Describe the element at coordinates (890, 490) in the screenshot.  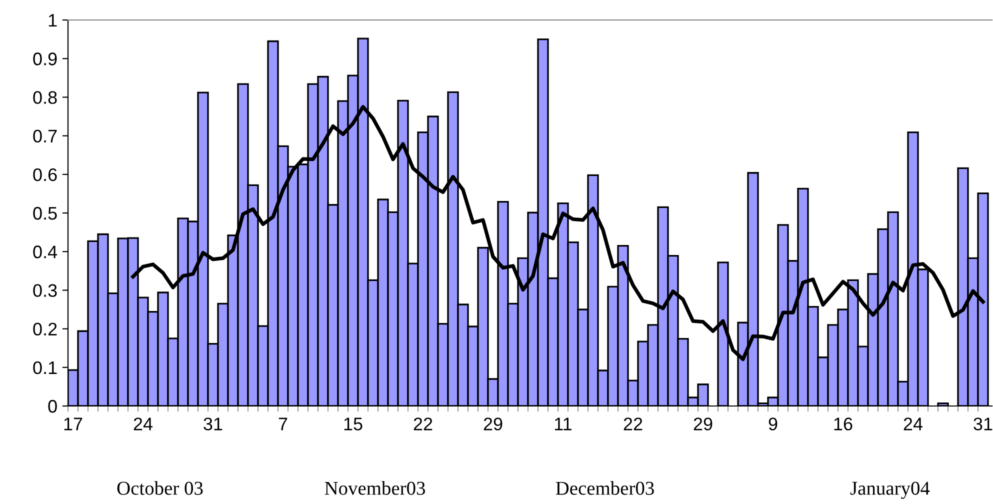
I see `text: January04` at that location.